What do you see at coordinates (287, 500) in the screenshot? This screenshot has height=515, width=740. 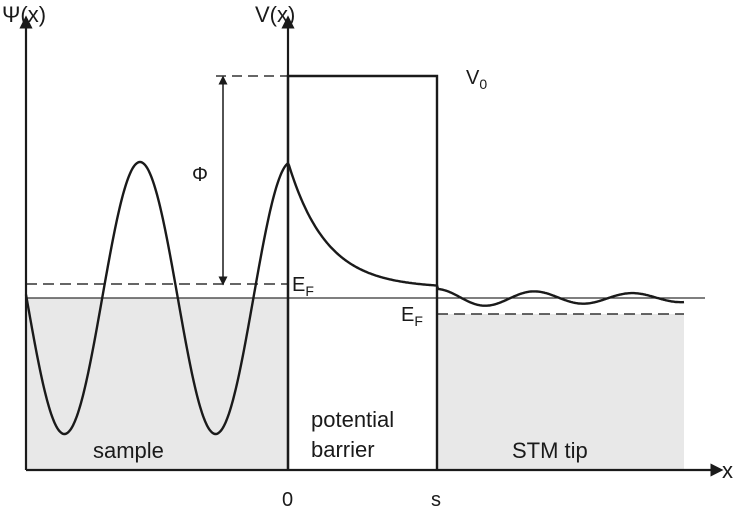 I see `tick-origin-label: 0` at bounding box center [287, 500].